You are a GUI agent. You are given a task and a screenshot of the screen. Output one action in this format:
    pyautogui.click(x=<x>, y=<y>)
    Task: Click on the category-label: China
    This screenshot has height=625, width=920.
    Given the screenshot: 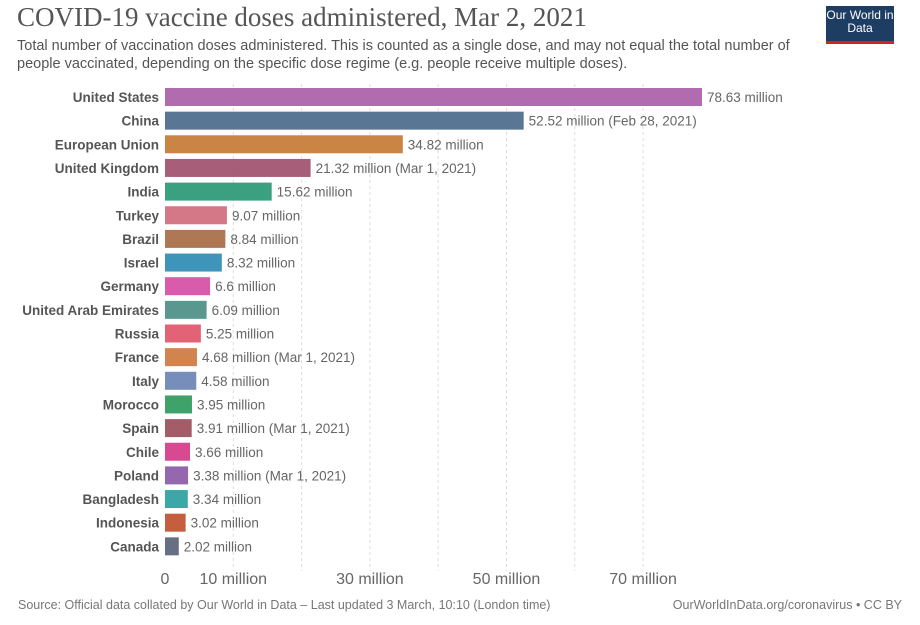 What is the action you would take?
    pyautogui.click(x=140, y=121)
    